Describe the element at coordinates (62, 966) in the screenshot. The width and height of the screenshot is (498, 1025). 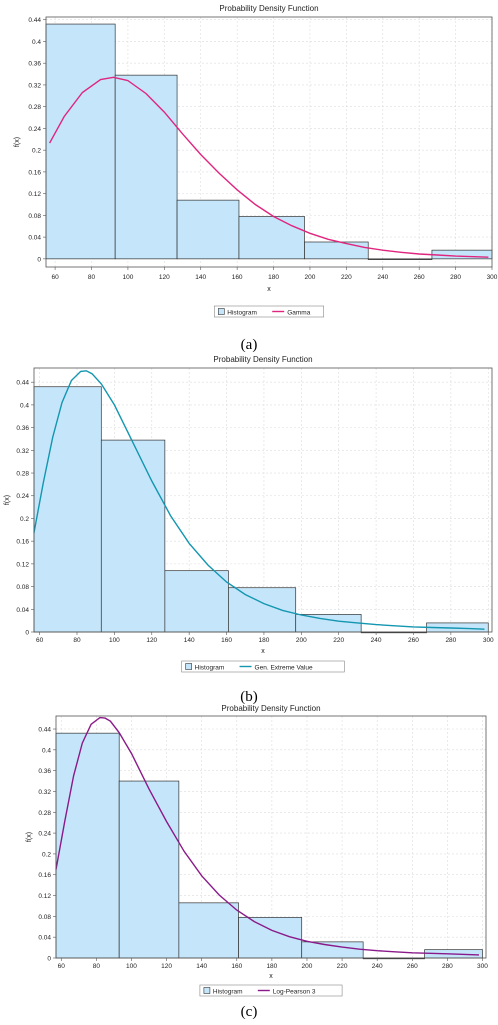
I see `x-tick-label: 60` at that location.